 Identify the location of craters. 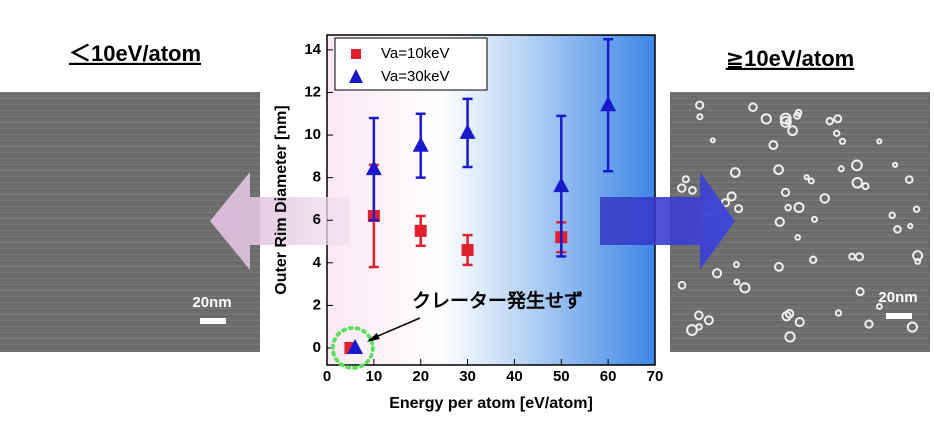
(800, 221).